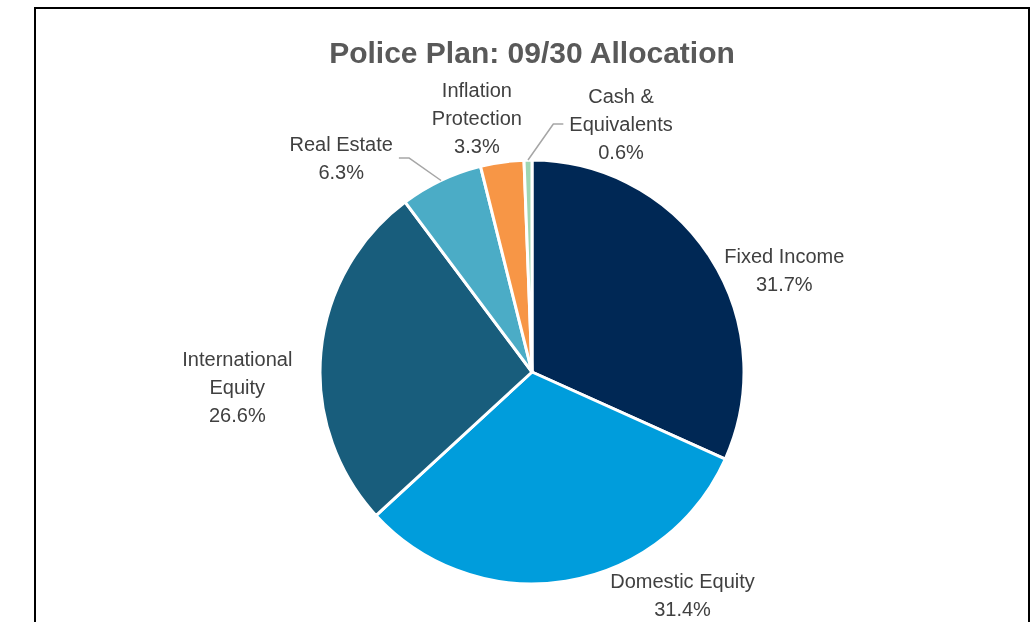  Describe the element at coordinates (237, 414) in the screenshot. I see `data-label: 26.6%` at that location.